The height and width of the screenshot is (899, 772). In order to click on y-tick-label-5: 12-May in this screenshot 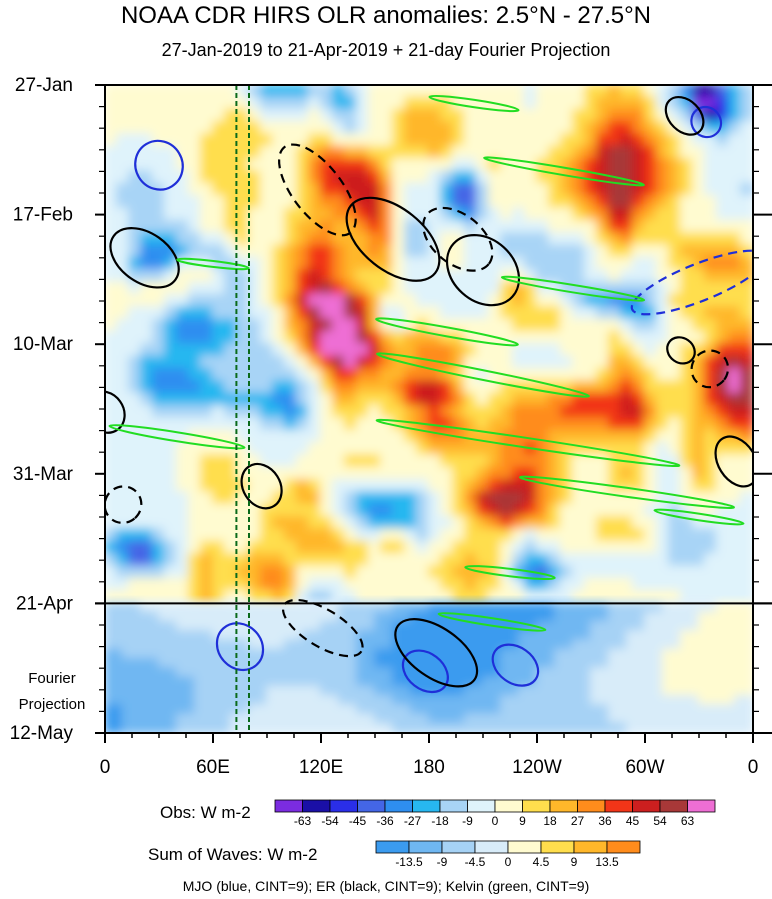, I will do `click(42, 733)`.